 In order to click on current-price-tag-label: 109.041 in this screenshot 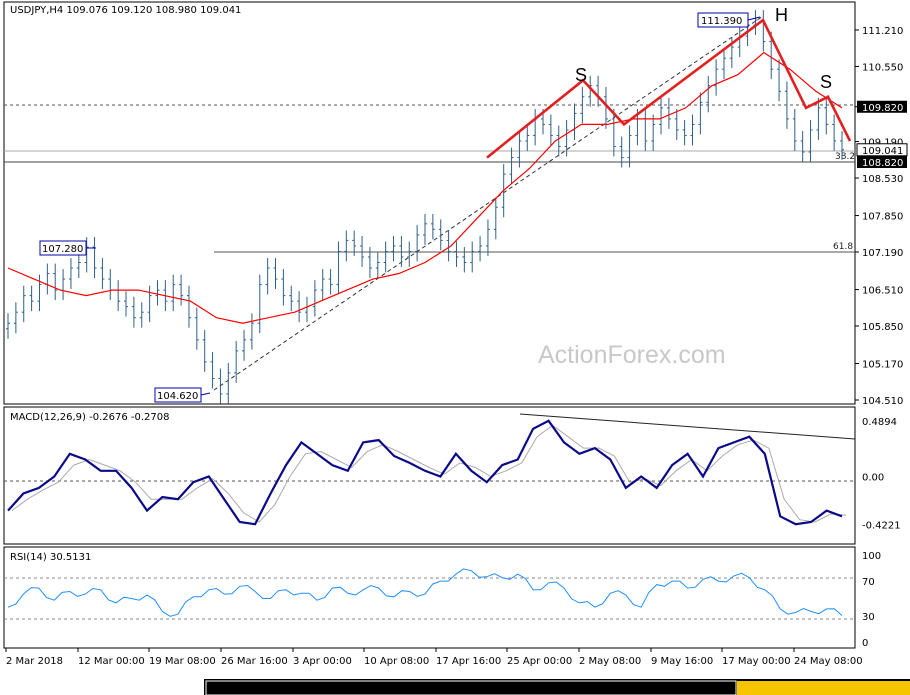, I will do `click(882, 151)`.